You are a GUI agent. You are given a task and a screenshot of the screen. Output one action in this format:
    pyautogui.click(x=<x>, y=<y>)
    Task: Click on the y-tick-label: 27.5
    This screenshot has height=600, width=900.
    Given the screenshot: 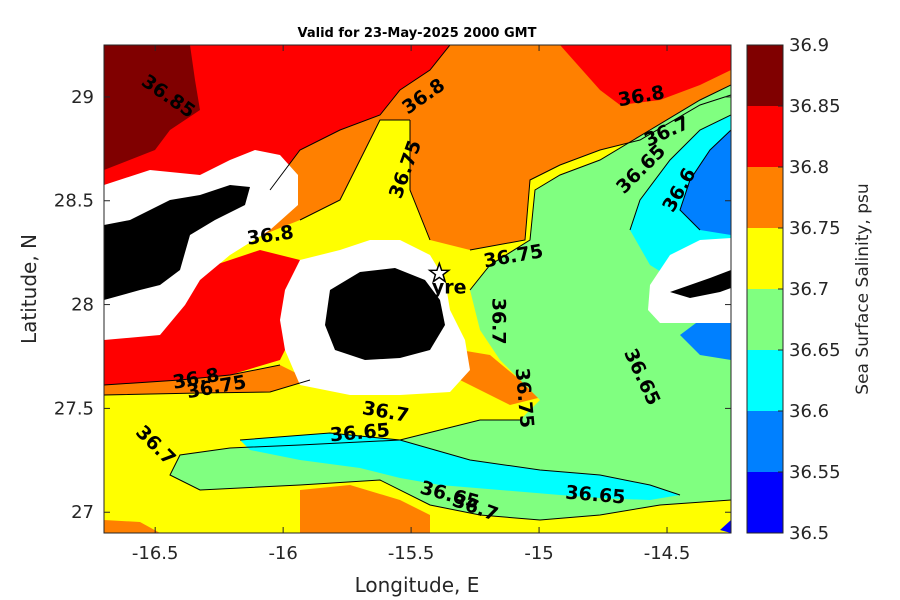 What is the action you would take?
    pyautogui.click(x=74, y=408)
    